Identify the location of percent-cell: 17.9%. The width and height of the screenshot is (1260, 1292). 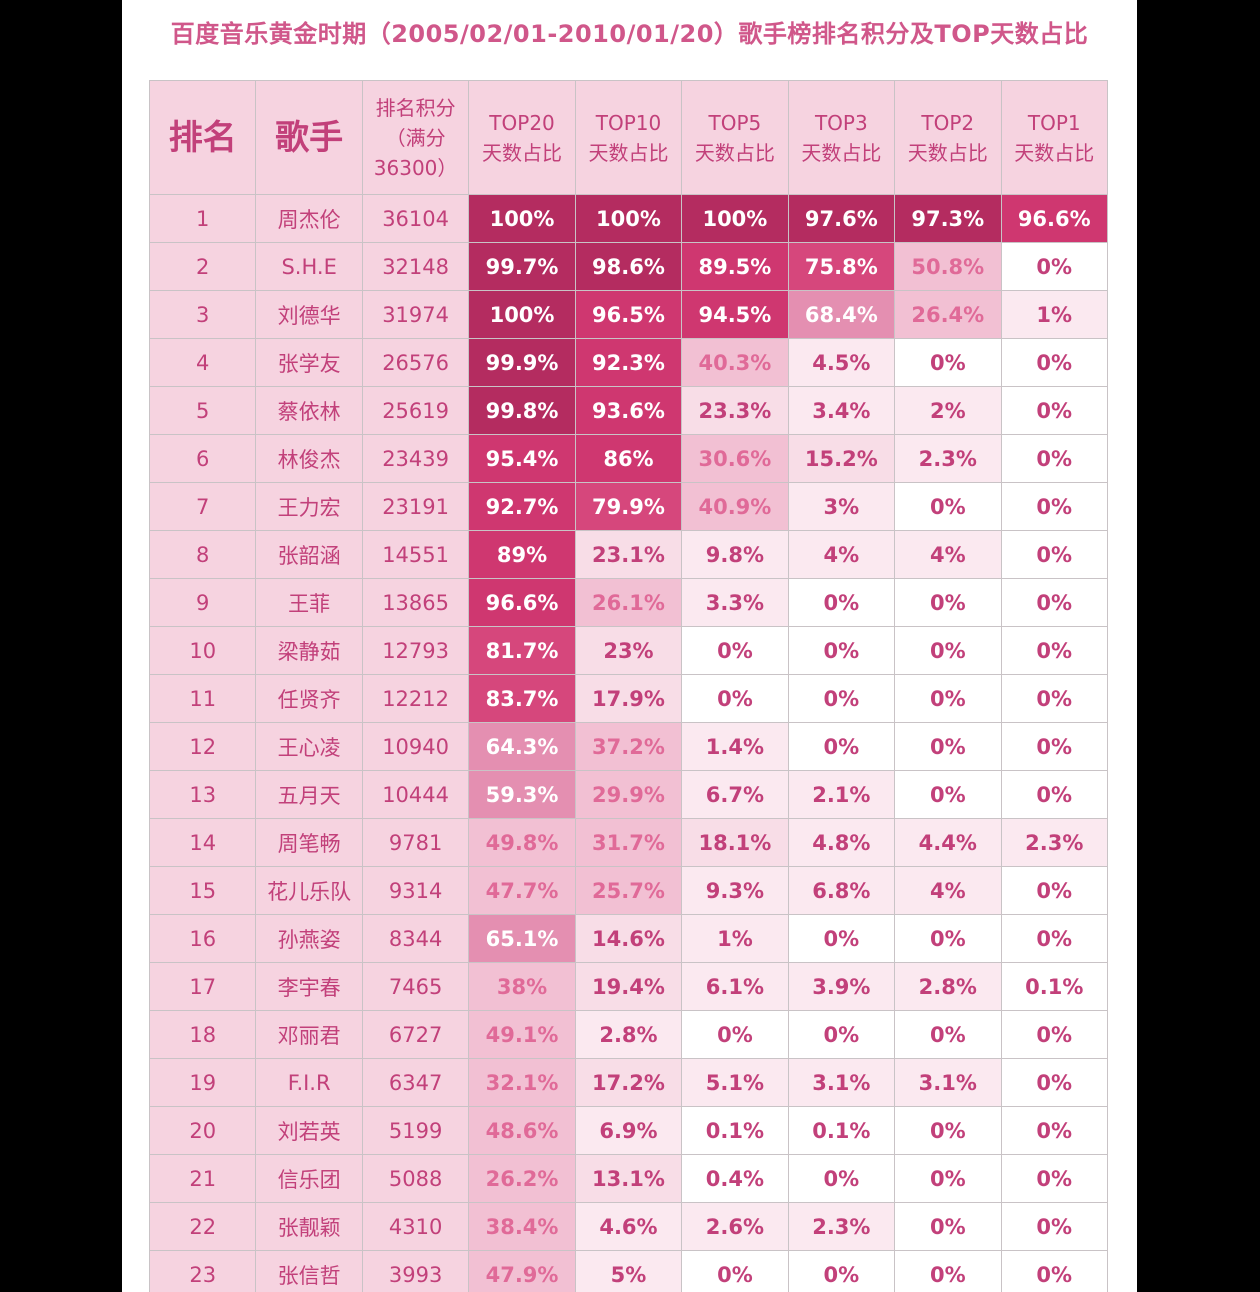
(628, 698).